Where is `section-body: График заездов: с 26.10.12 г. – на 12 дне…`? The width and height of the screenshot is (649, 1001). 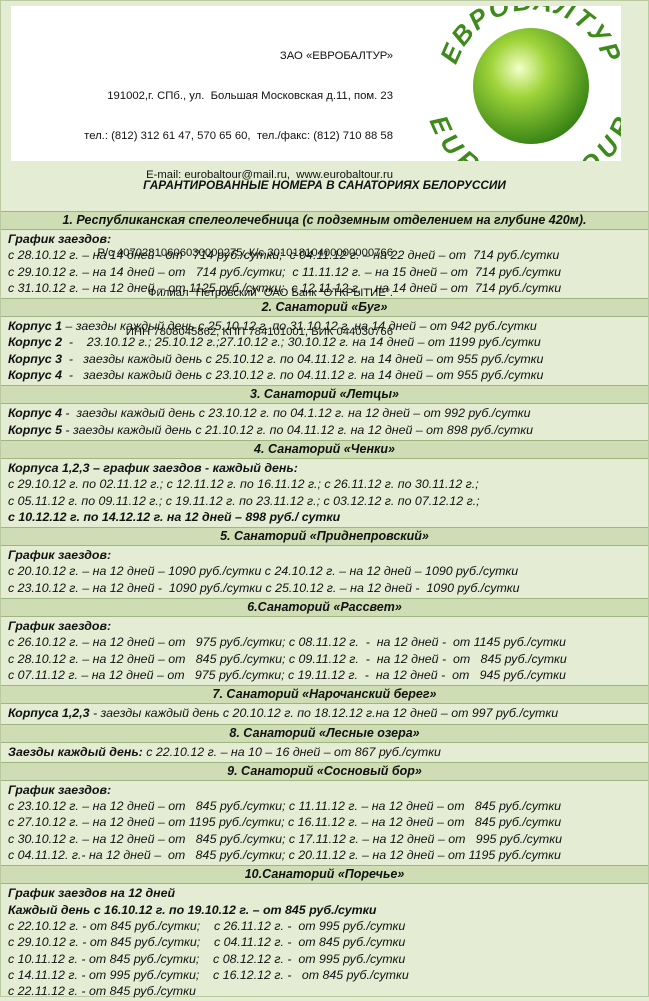 section-body: График заездов: с 26.10.12 г. – на 12 дне… is located at coordinates (324, 651).